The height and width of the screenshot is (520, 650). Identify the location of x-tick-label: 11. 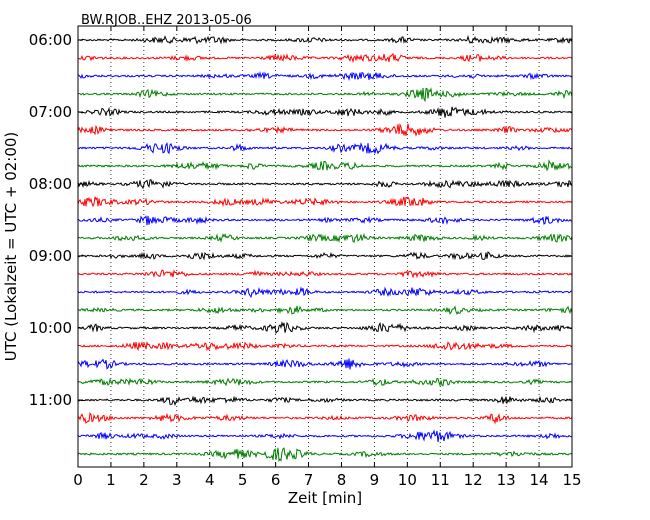
(440, 480).